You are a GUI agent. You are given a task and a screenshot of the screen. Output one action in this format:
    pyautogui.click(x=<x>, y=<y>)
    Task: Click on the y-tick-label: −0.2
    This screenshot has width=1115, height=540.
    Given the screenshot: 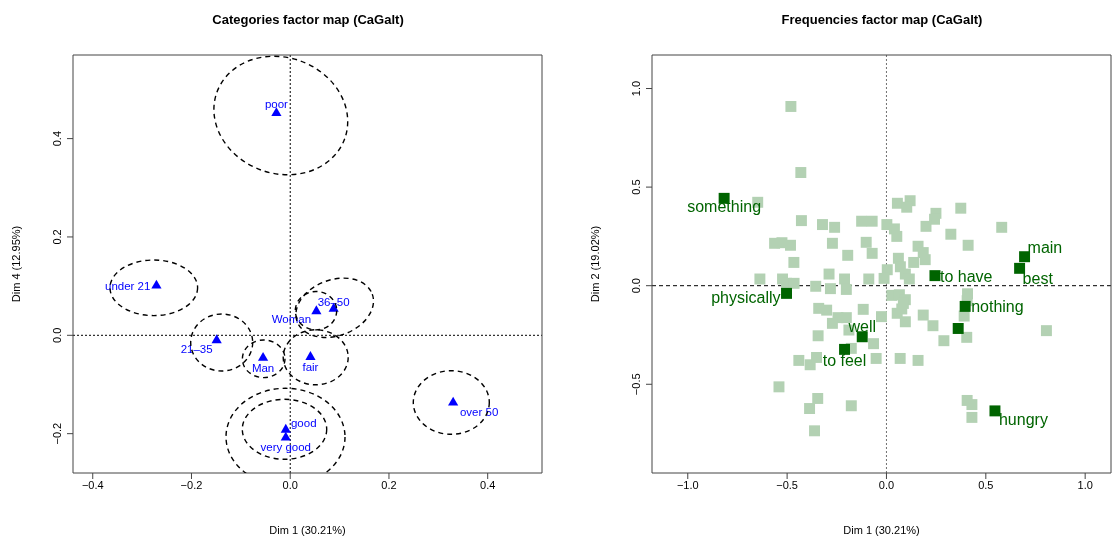 What is the action you would take?
    pyautogui.click(x=57, y=433)
    